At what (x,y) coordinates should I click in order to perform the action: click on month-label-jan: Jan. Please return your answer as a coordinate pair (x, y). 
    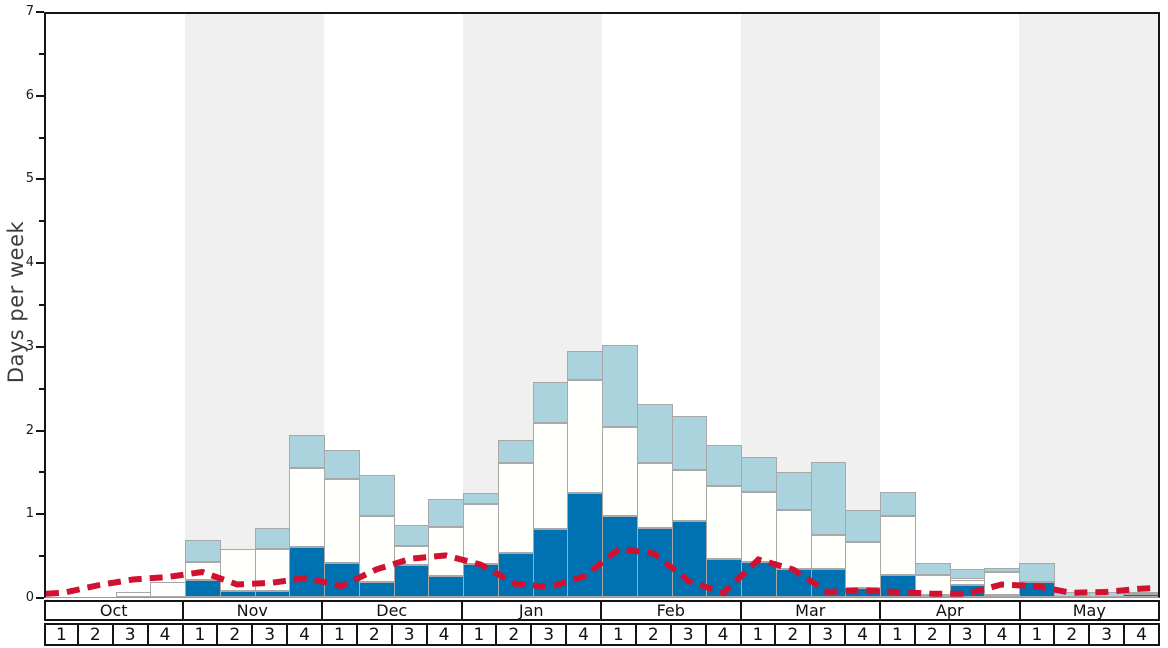
    Looking at the image, I should click on (531, 610).